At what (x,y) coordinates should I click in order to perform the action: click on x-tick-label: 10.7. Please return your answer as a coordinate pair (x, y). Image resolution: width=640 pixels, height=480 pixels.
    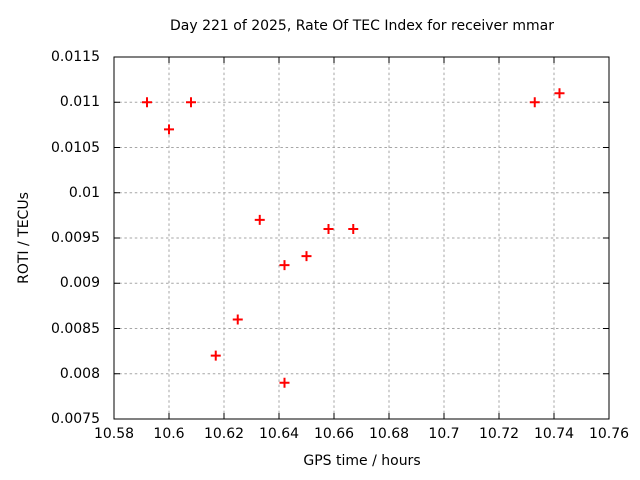
    Looking at the image, I should click on (444, 434).